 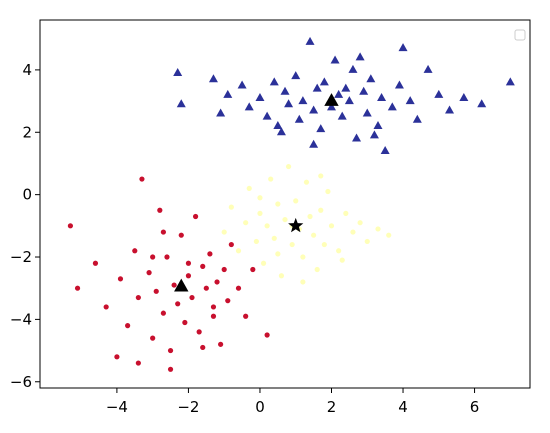 What do you see at coordinates (27, 132) in the screenshot?
I see `y-tick-label: 2` at bounding box center [27, 132].